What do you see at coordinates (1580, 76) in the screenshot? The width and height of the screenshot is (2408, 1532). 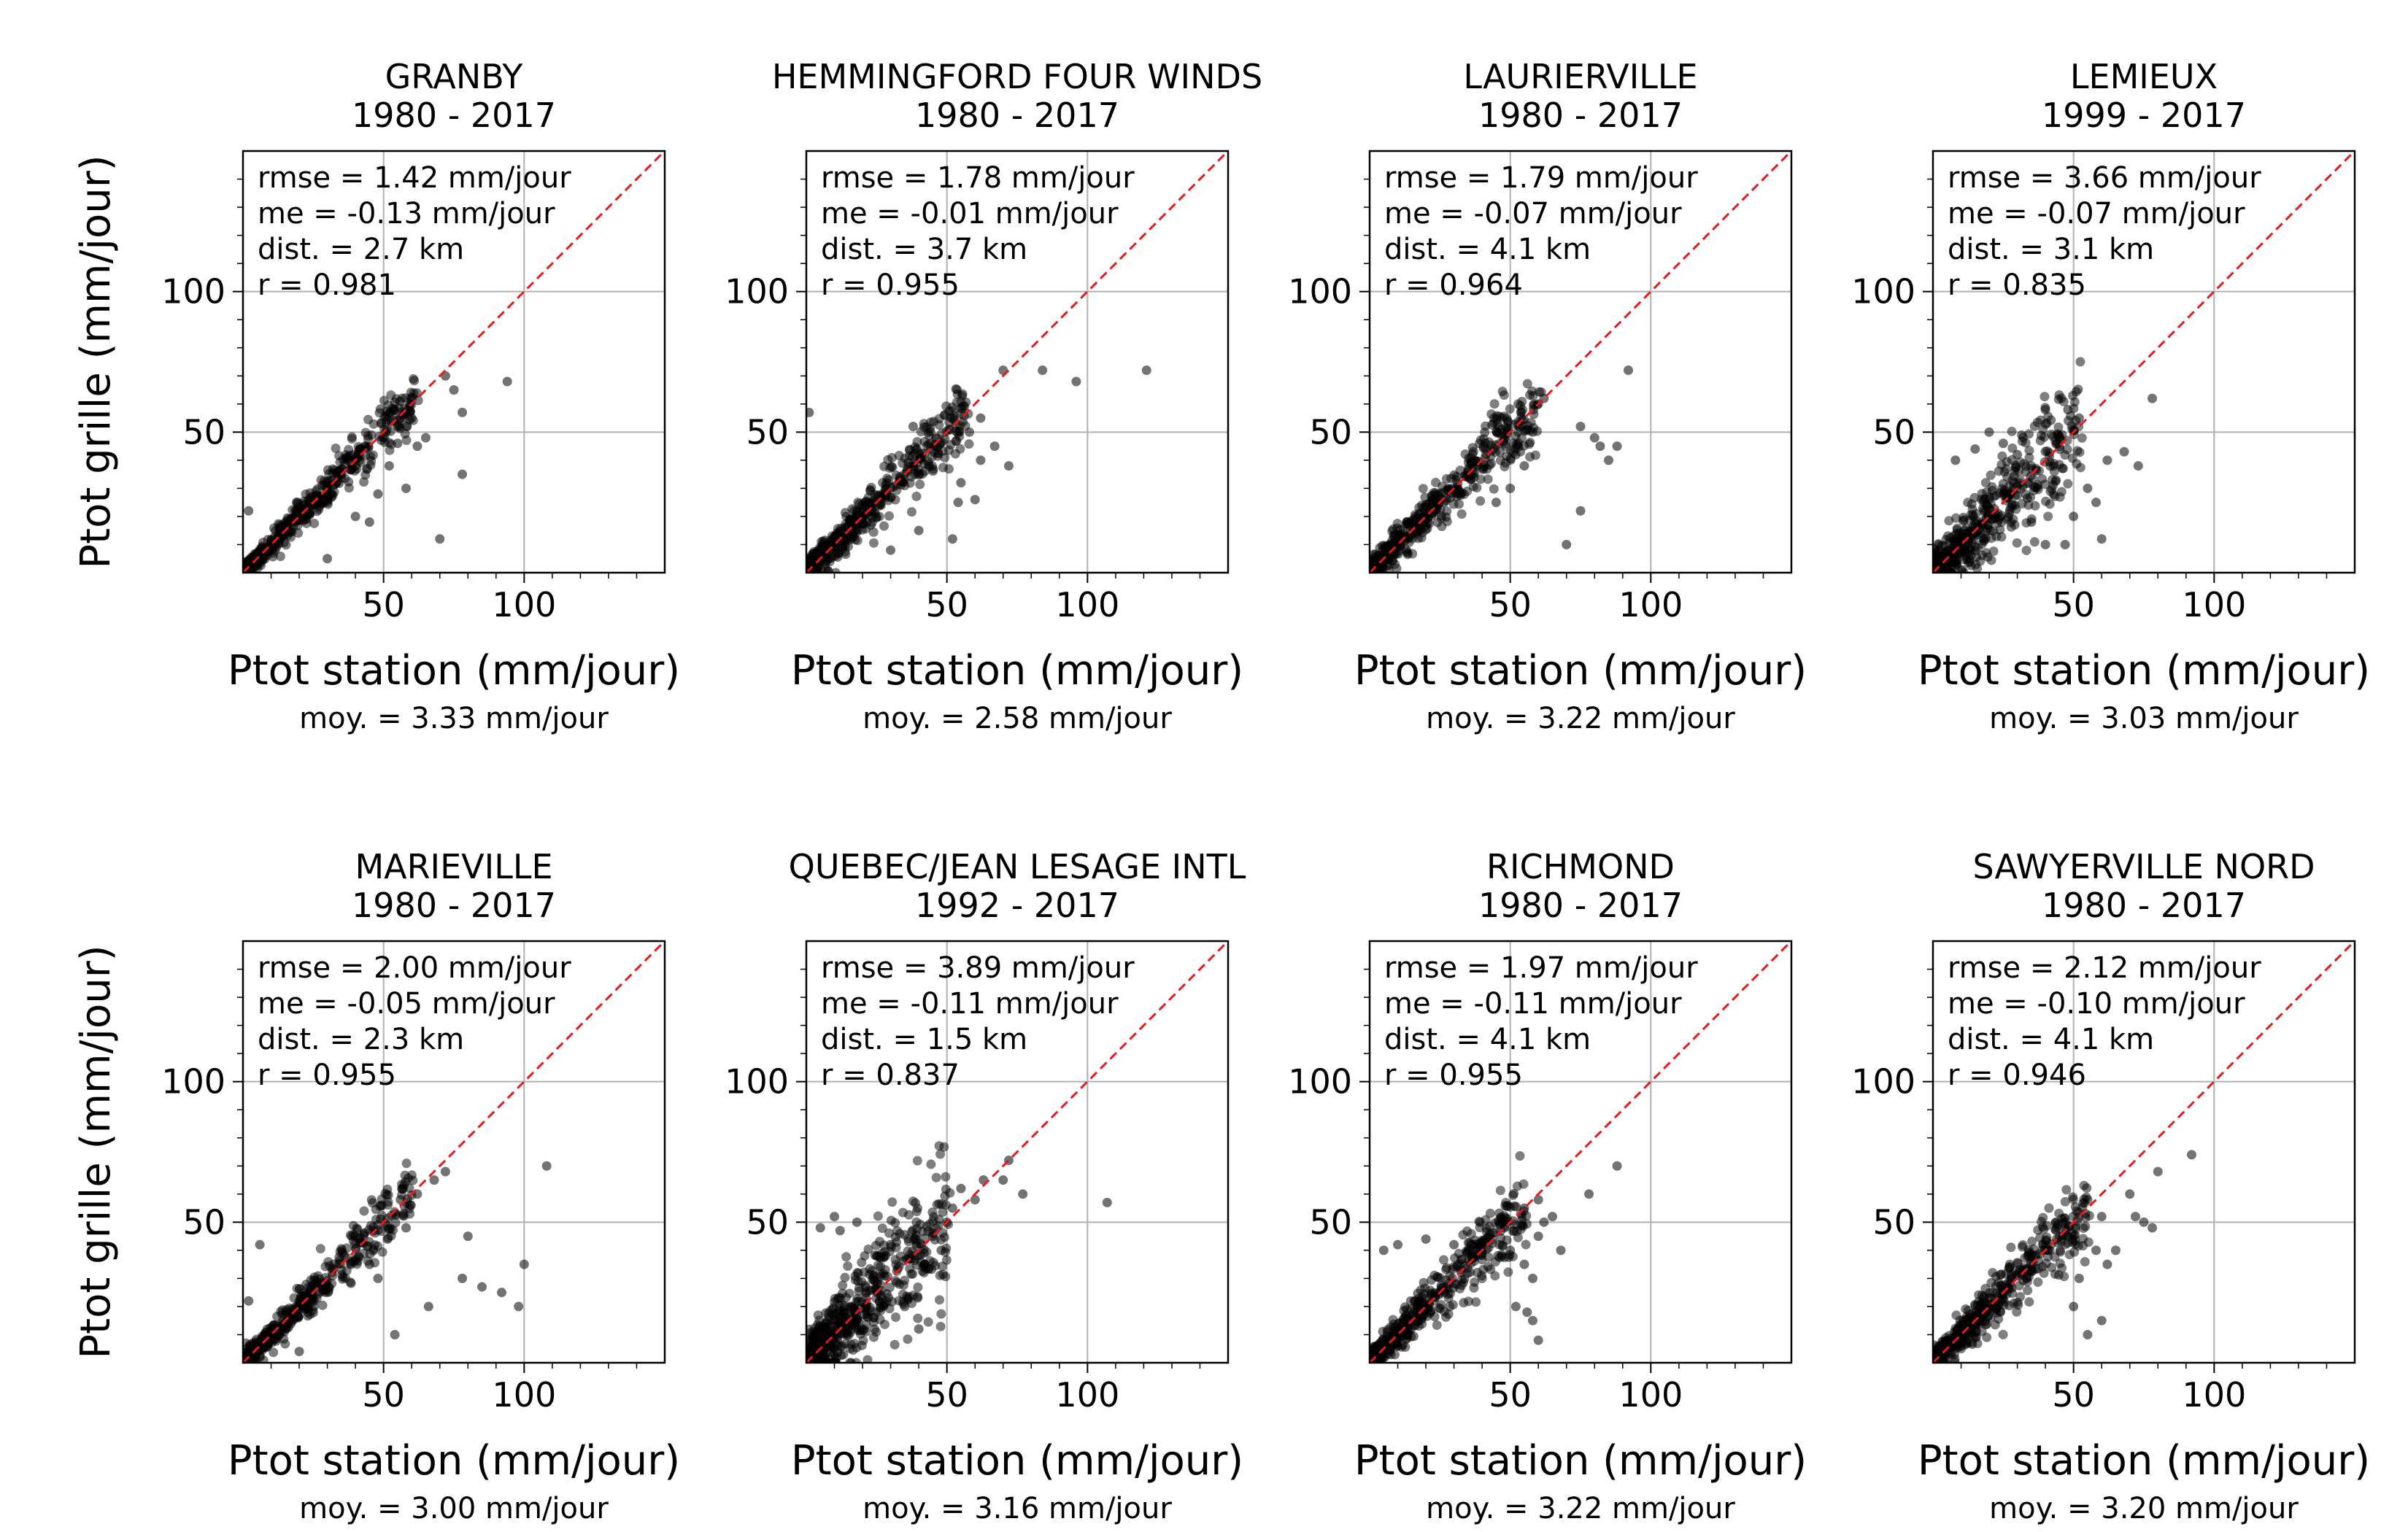 I see `panel-title: LAURIERVILLE` at bounding box center [1580, 76].